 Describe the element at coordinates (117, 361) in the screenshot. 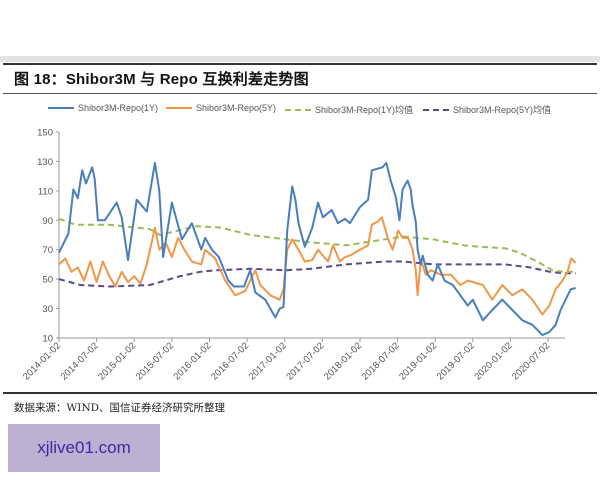

I see `x-tick-label: 2015-01-02` at that location.